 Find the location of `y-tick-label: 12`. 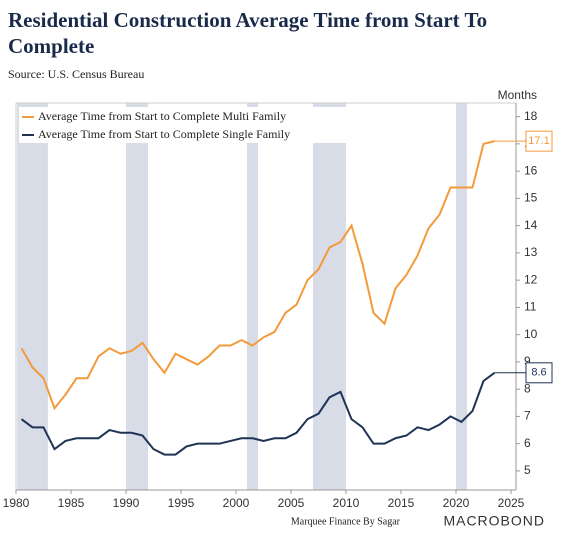

y-tick-label: 12 is located at coordinates (531, 279).